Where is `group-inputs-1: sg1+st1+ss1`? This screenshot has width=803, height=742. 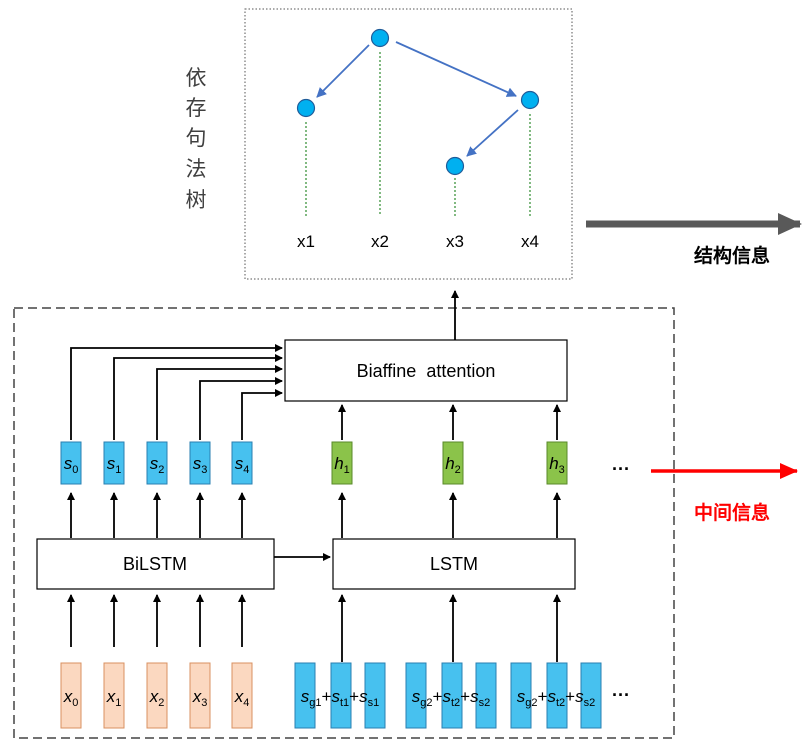
group-inputs-1: sg1+st1+ss1 is located at coordinates (340, 695).